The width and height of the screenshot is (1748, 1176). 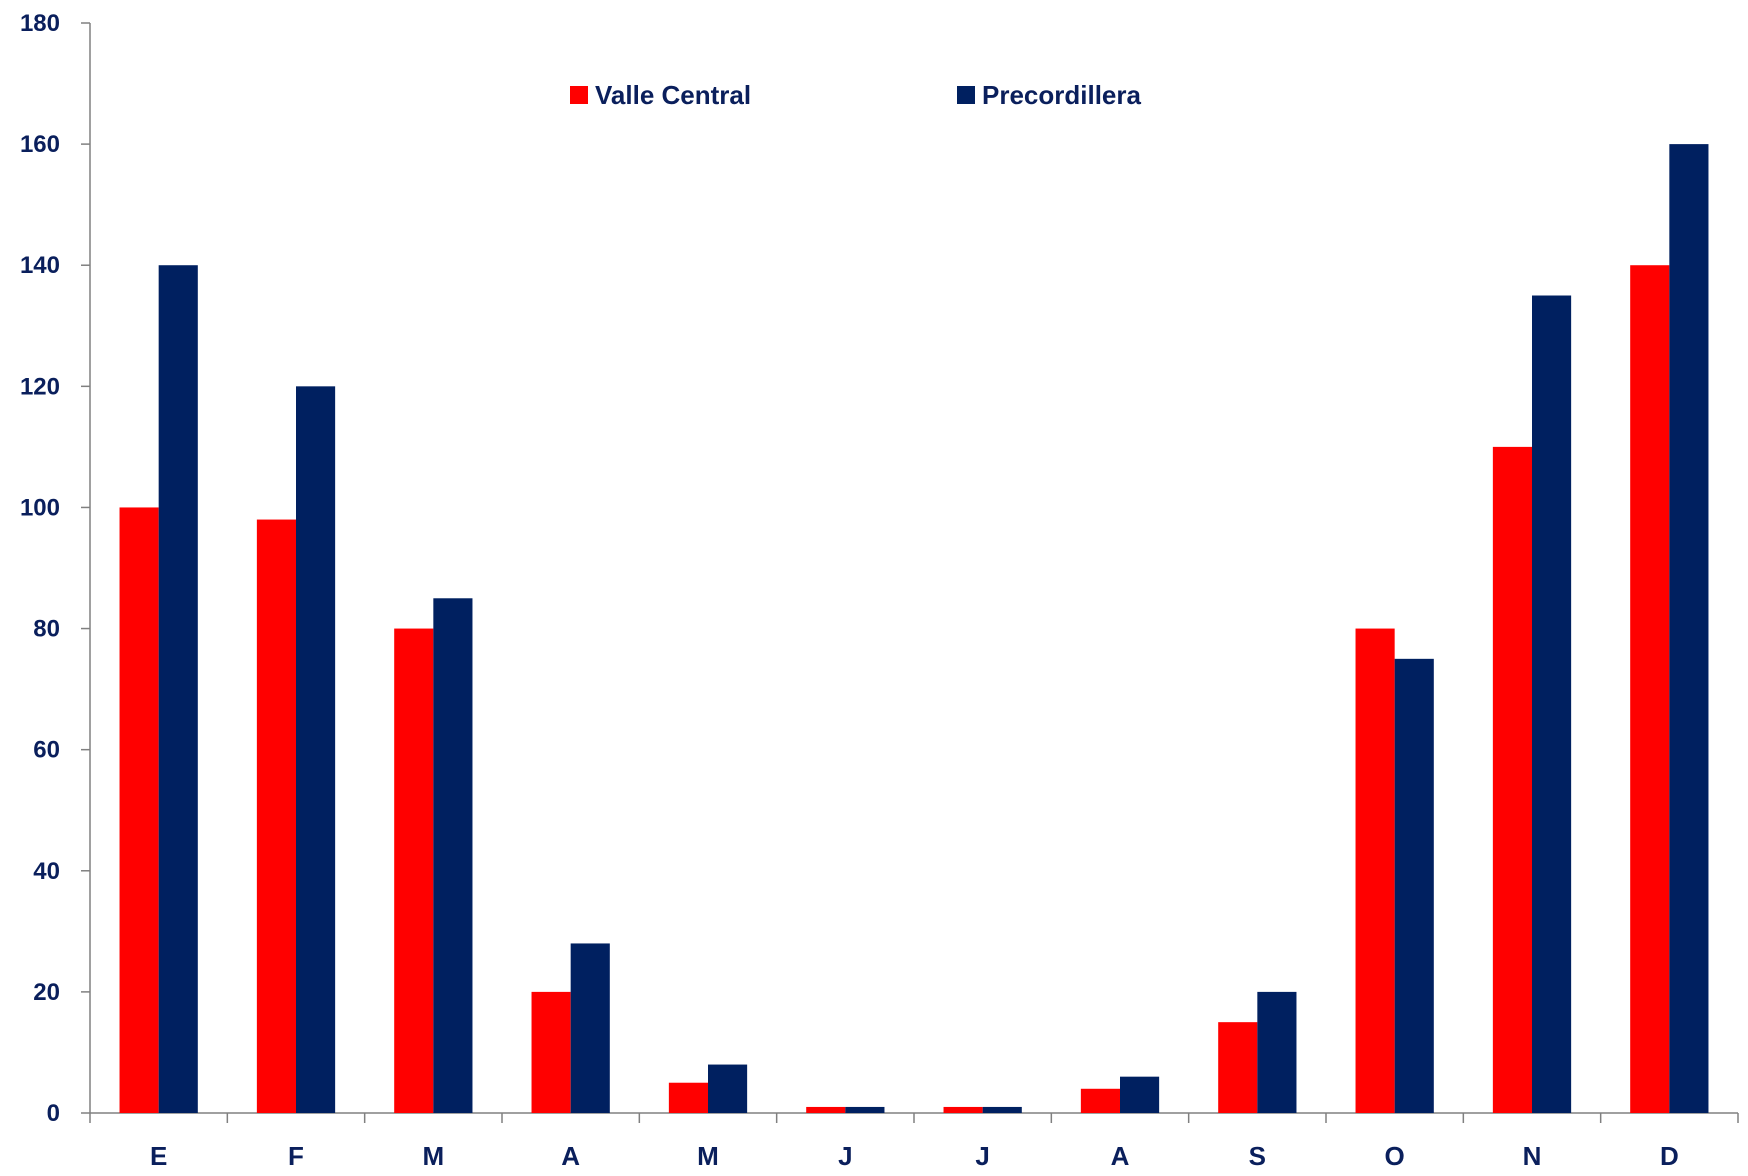 What do you see at coordinates (40, 23) in the screenshot?
I see `y-tick-label: 180` at bounding box center [40, 23].